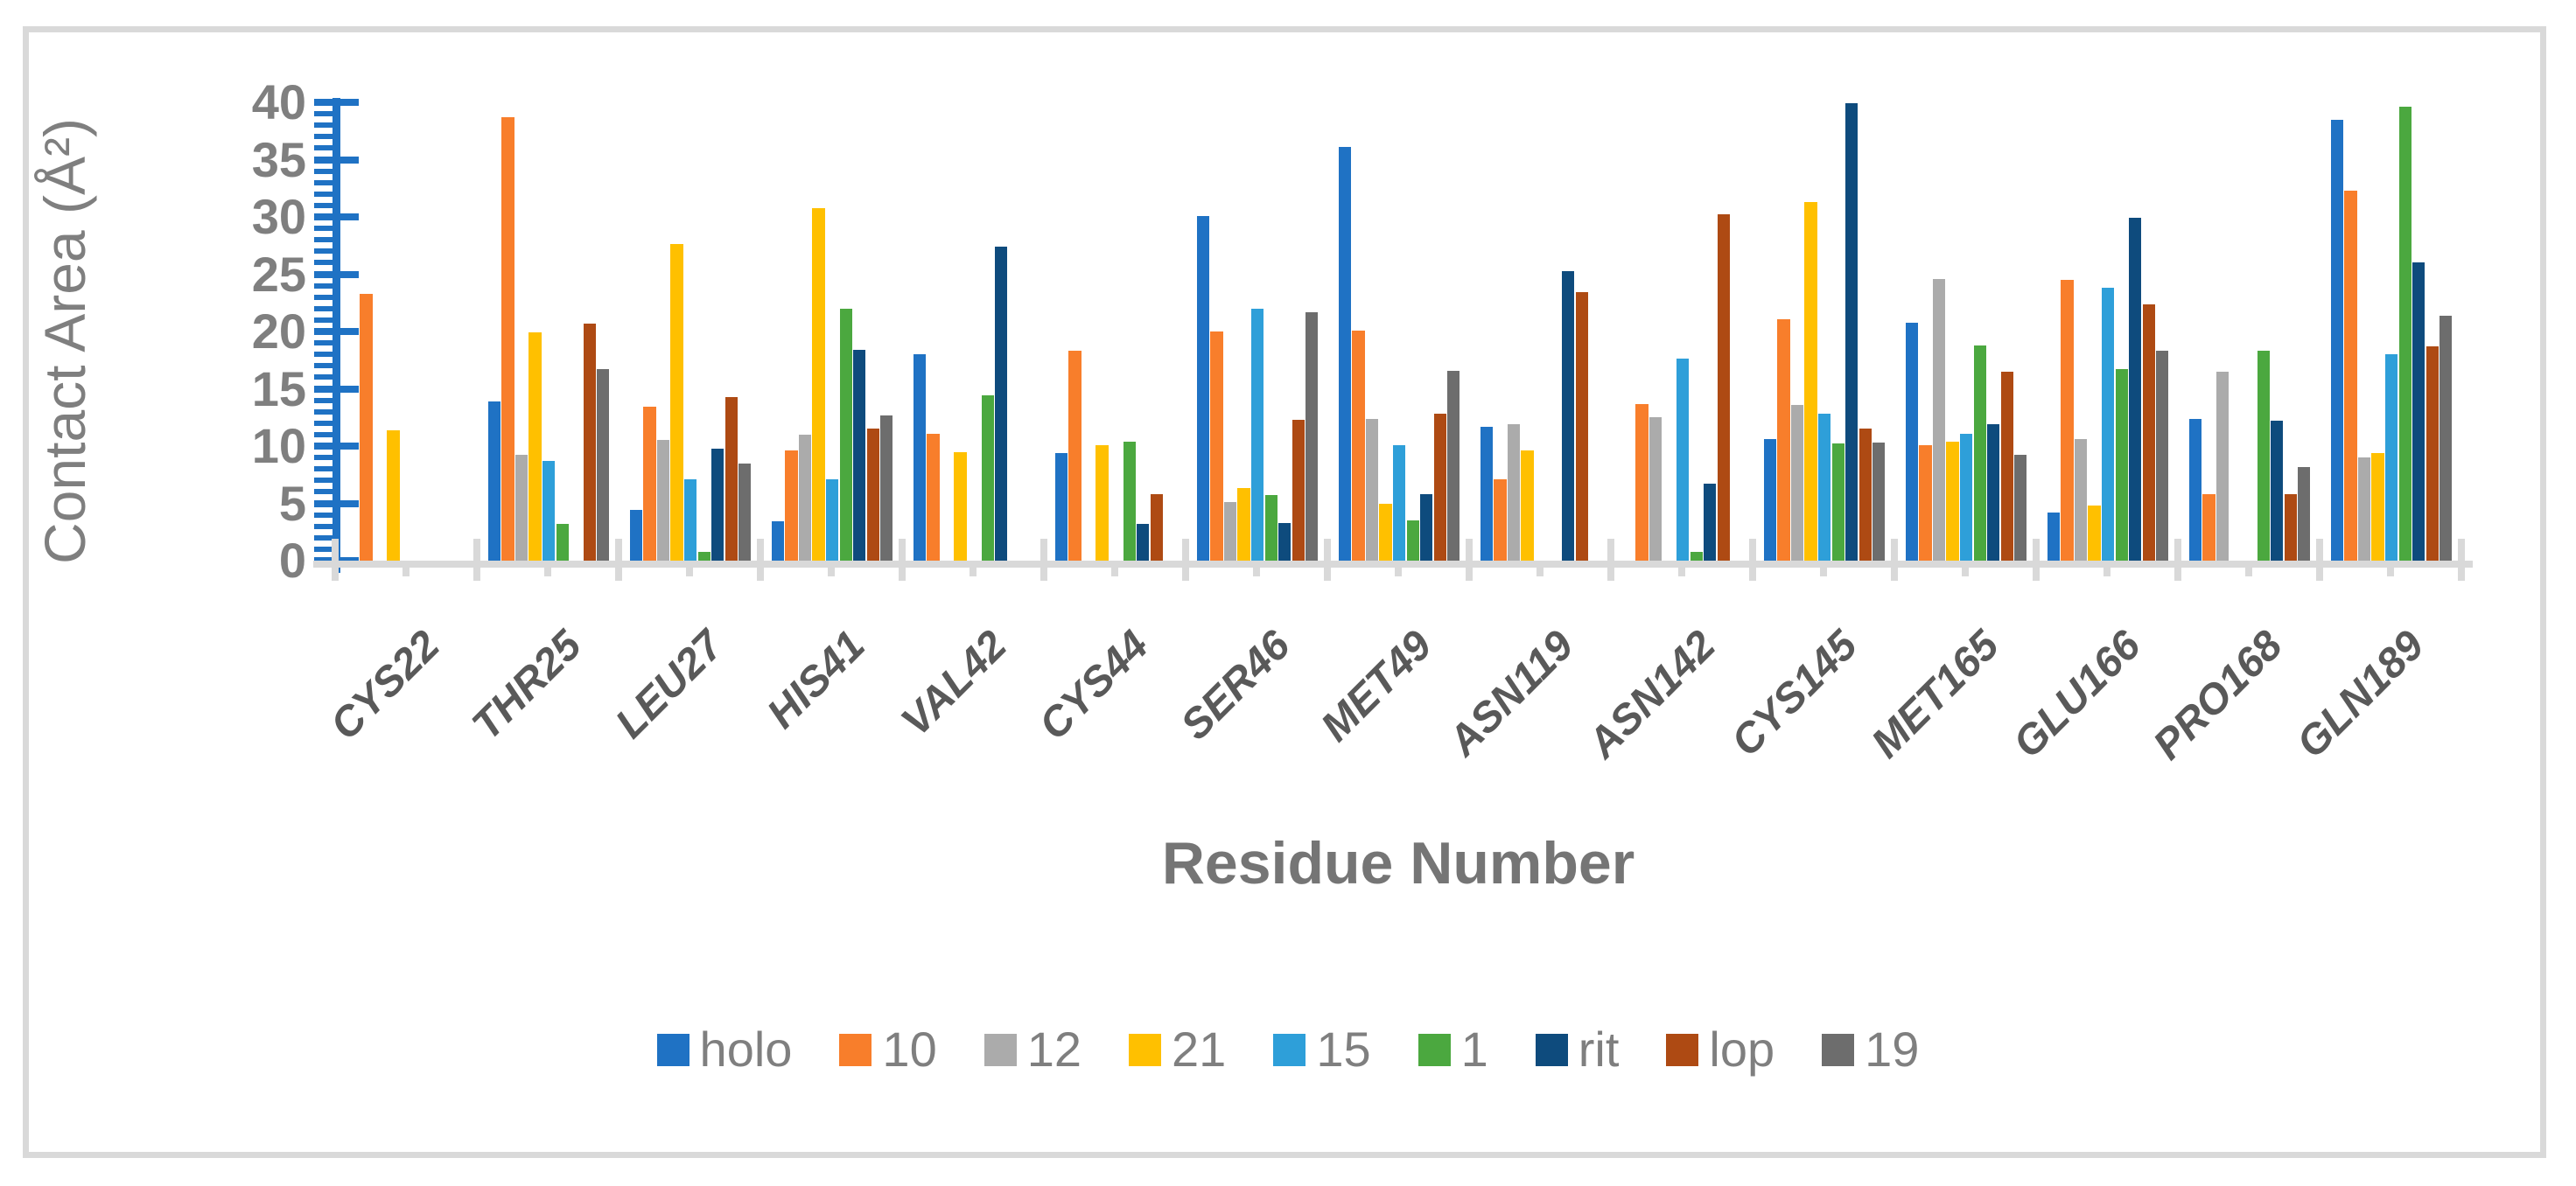 The width and height of the screenshot is (2576, 1186). I want to click on bar-15-LEU27, so click(690, 519).